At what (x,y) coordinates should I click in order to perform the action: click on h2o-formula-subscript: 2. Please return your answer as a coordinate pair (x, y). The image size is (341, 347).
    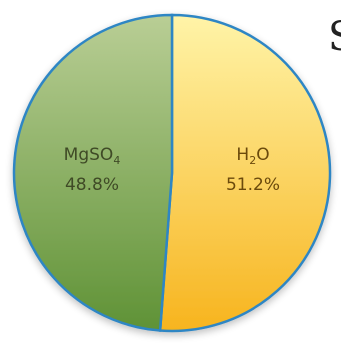
    Looking at the image, I should click on (252, 160).